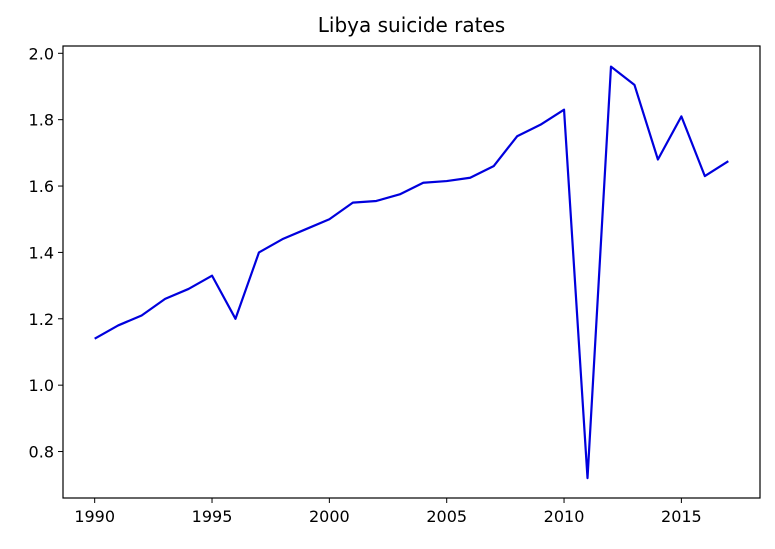 The image size is (775, 549). Describe the element at coordinates (41, 385) in the screenshot. I see `y-tick-label: 1.0` at that location.